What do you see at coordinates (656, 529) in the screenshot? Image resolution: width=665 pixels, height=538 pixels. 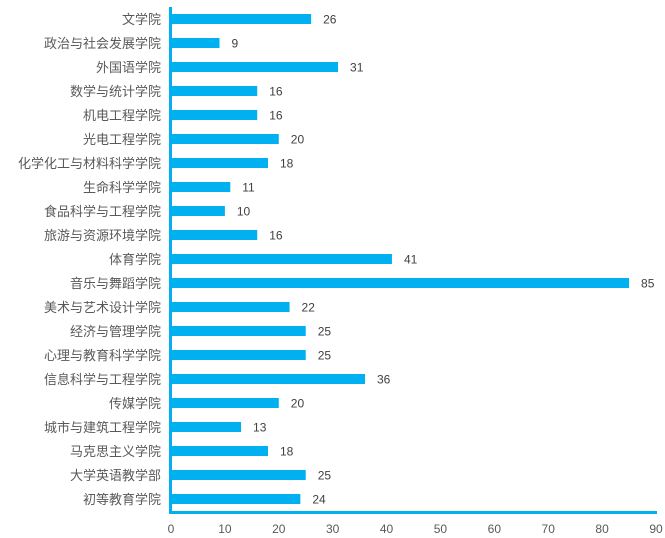 I see `x-tick-label: 90` at bounding box center [656, 529].